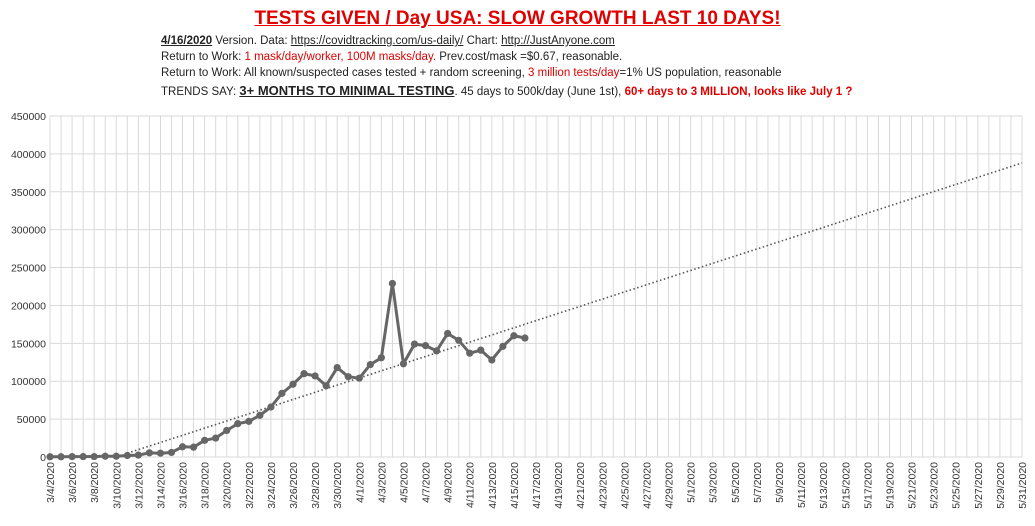 The width and height of the screenshot is (1035, 526). I want to click on x-tick-label: 4/5/2020, so click(404, 482).